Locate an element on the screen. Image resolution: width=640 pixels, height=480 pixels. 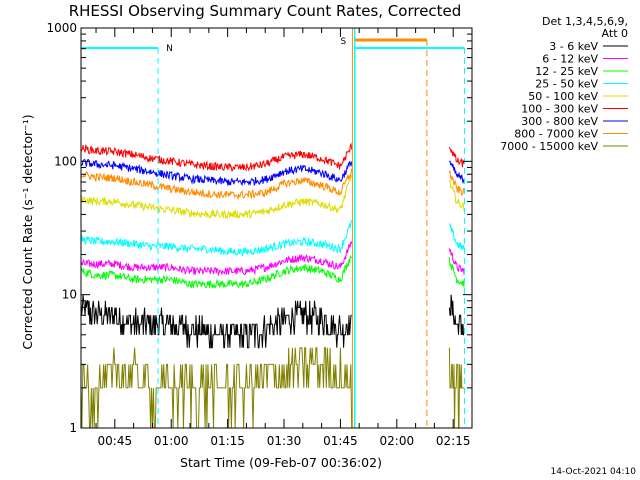
y-tick-label: 1000 is located at coordinates (61, 28).